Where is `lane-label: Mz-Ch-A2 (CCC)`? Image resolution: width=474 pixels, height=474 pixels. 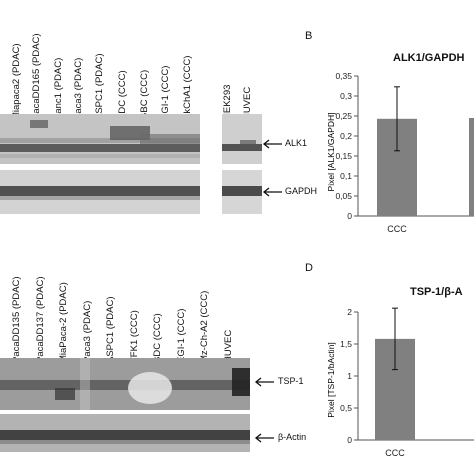 lane-label: Mz-Ch-A2 (CCC) is located at coordinates (204, 326).